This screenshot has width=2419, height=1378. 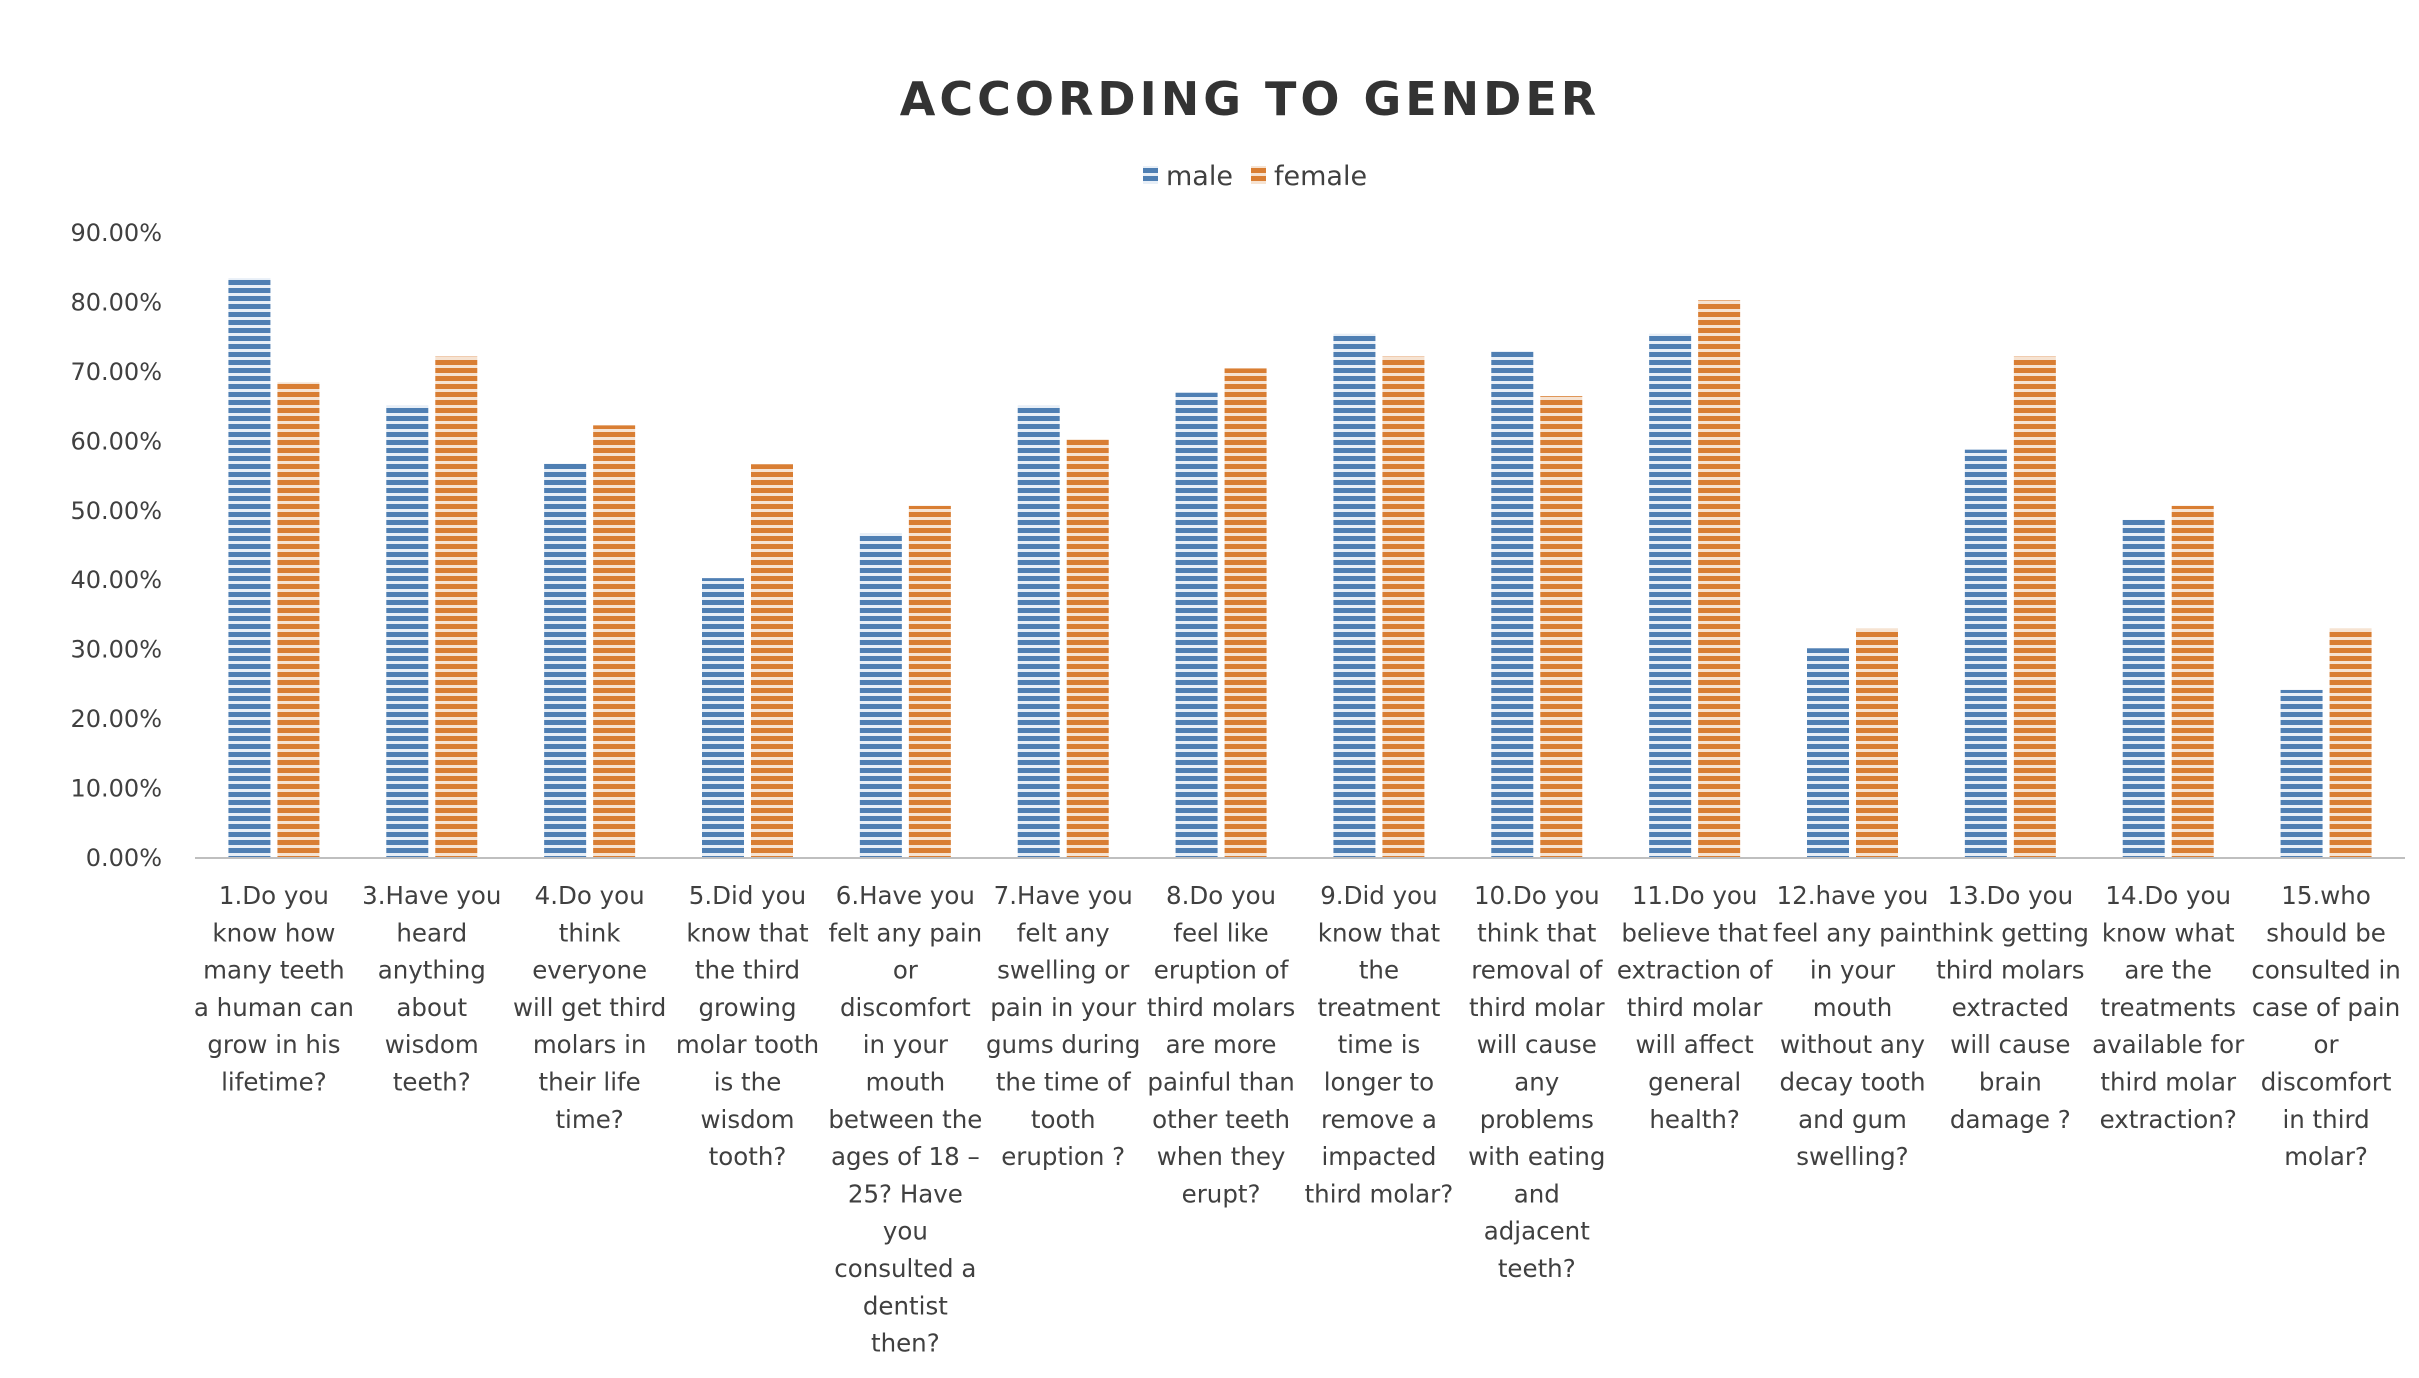 I want to click on category-label-line: think getting, so click(x=2010, y=932).